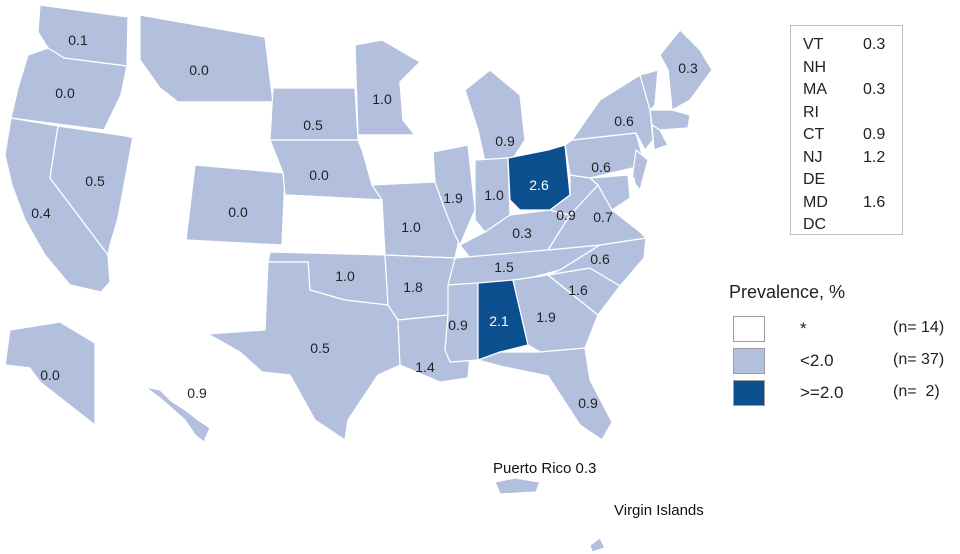  What do you see at coordinates (588, 403) in the screenshot?
I see `state-value-fl: 0.9` at bounding box center [588, 403].